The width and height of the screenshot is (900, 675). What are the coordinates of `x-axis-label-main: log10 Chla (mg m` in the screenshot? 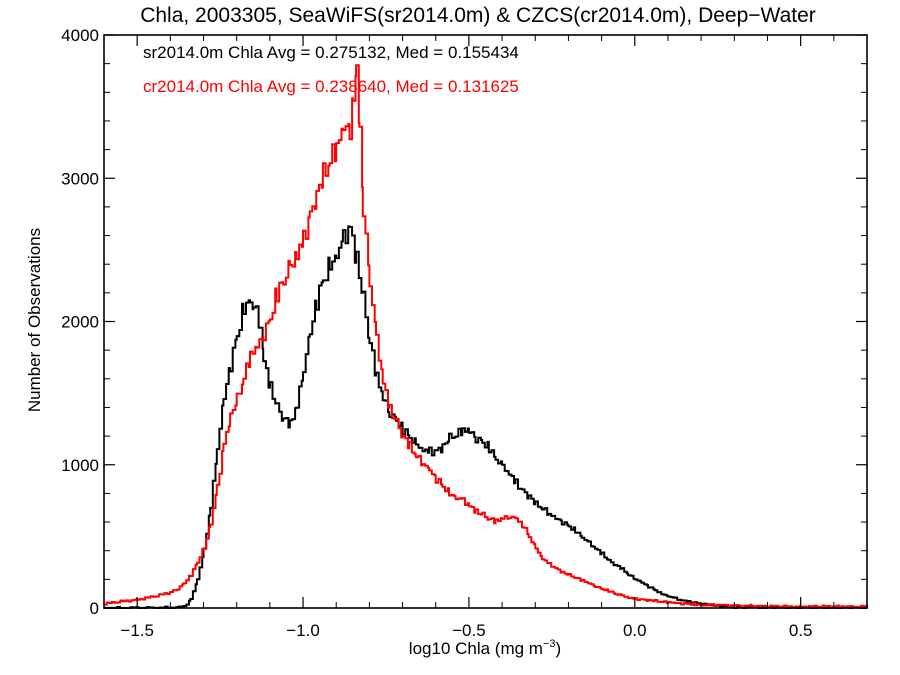 It's located at (476, 648).